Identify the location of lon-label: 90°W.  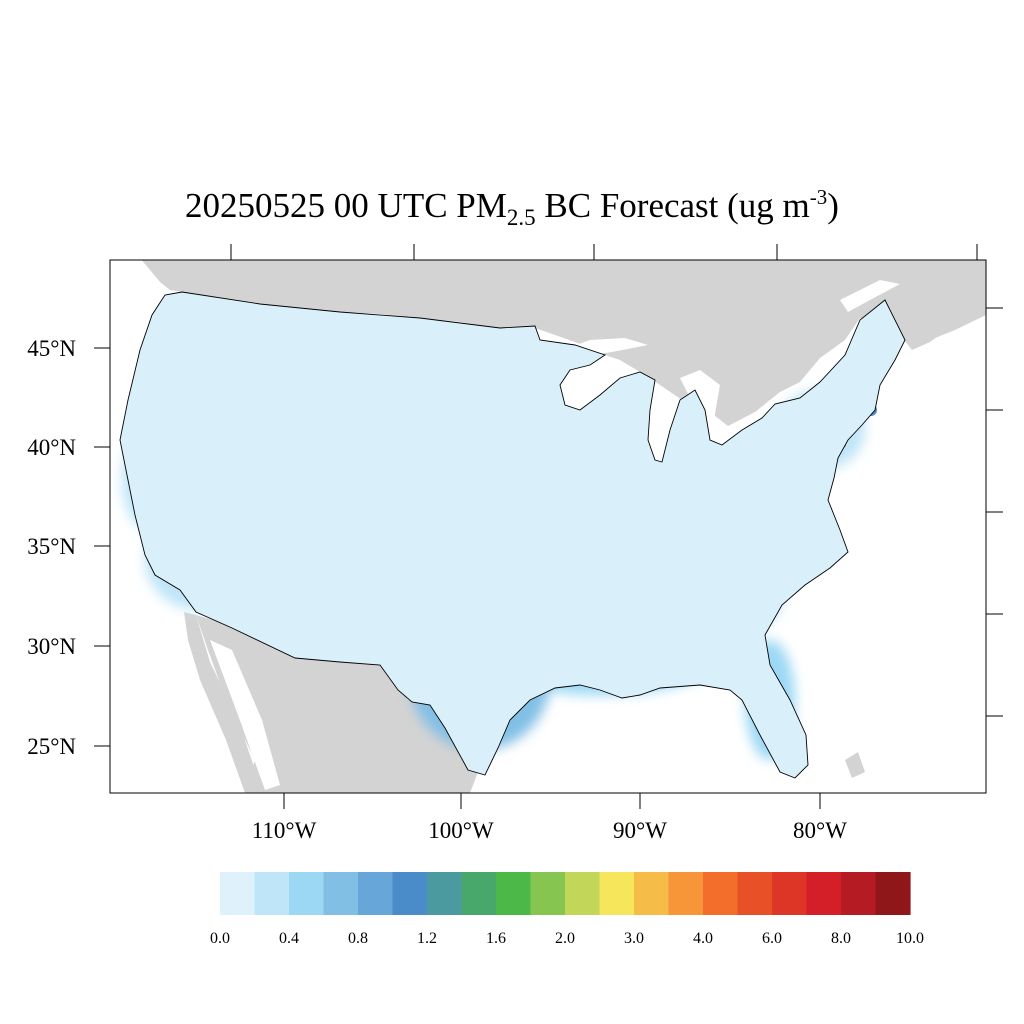
(640, 830).